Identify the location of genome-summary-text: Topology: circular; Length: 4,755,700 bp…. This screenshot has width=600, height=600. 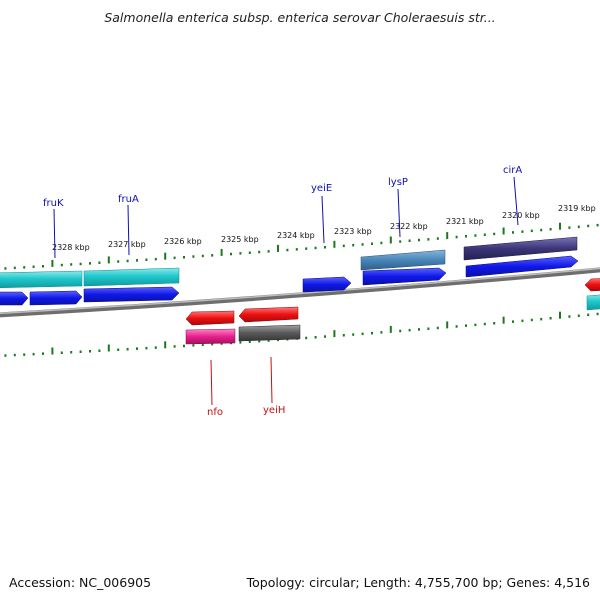
(418, 582).